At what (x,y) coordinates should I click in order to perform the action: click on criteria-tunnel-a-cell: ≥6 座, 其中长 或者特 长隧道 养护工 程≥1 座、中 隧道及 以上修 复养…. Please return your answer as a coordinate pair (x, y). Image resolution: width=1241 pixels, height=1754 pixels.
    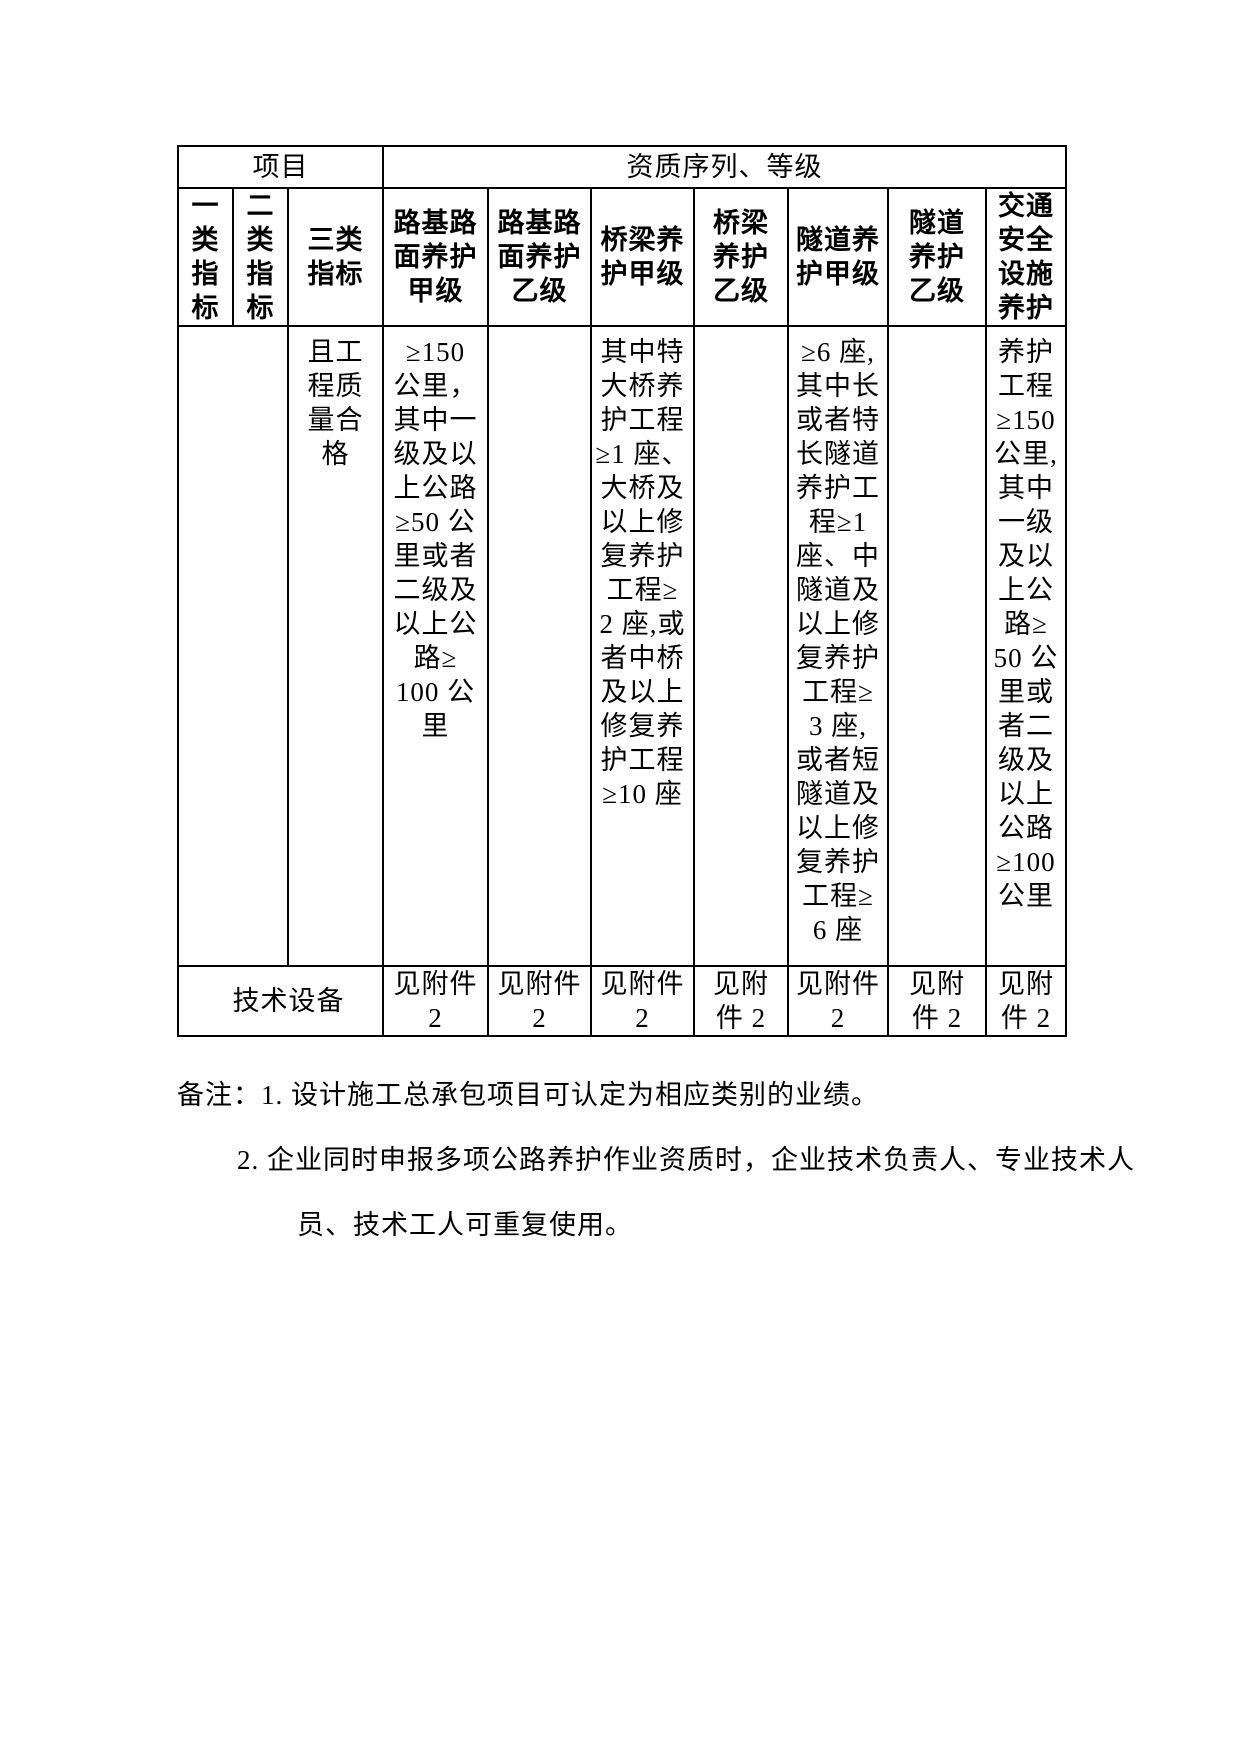
    Looking at the image, I should click on (838, 646).